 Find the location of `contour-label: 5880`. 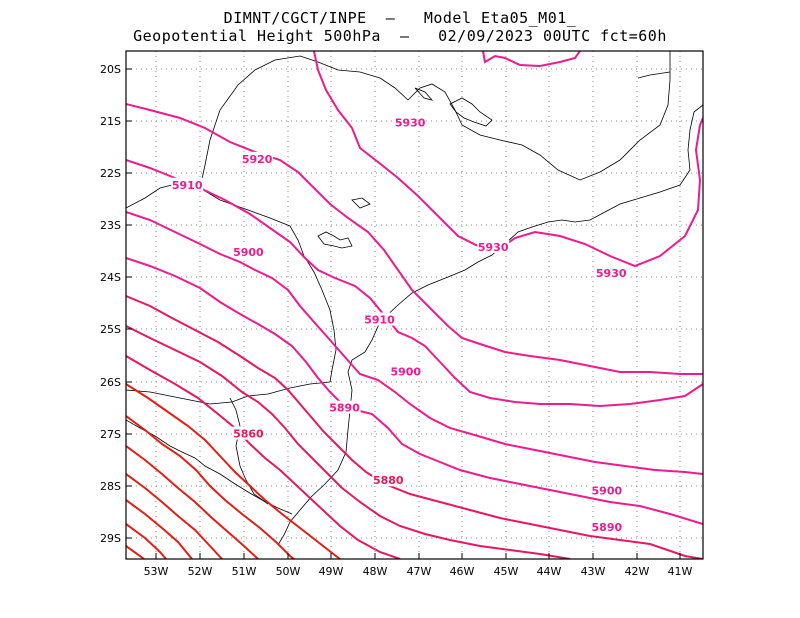

contour-label: 5880 is located at coordinates (388, 480).